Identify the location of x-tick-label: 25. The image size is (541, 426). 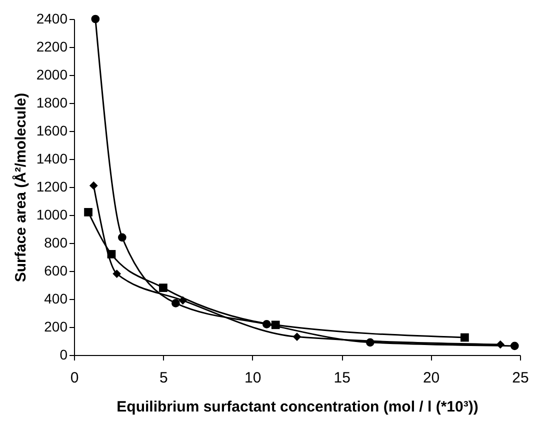
(520, 378).